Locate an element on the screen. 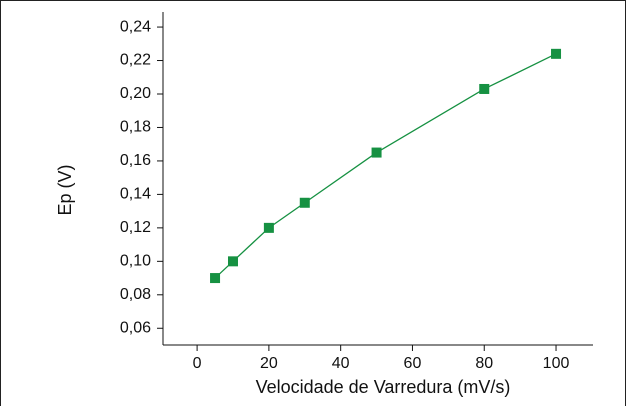 This screenshot has height=406, width=626. y-tick-label: 0,20 is located at coordinates (135, 93).